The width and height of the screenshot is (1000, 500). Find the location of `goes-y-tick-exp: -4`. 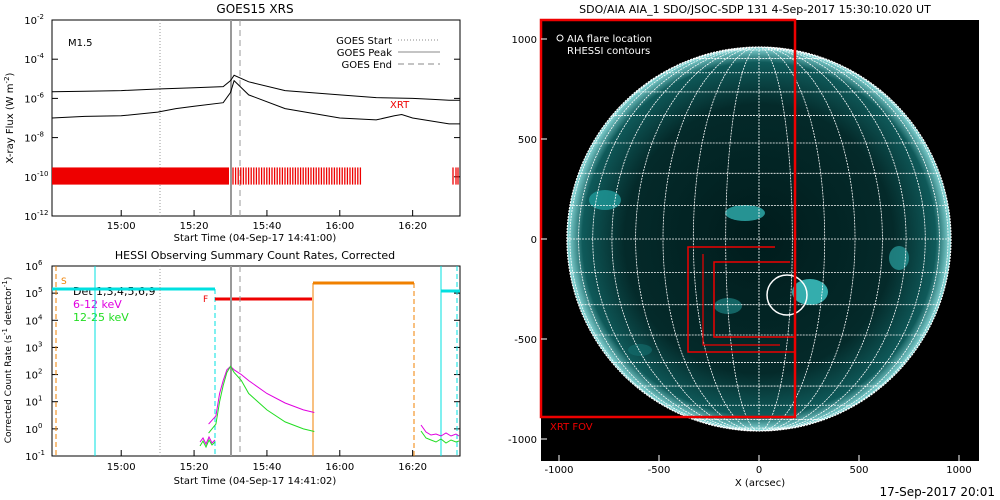

goes-y-tick-exp: -4 is located at coordinates (41, 56).